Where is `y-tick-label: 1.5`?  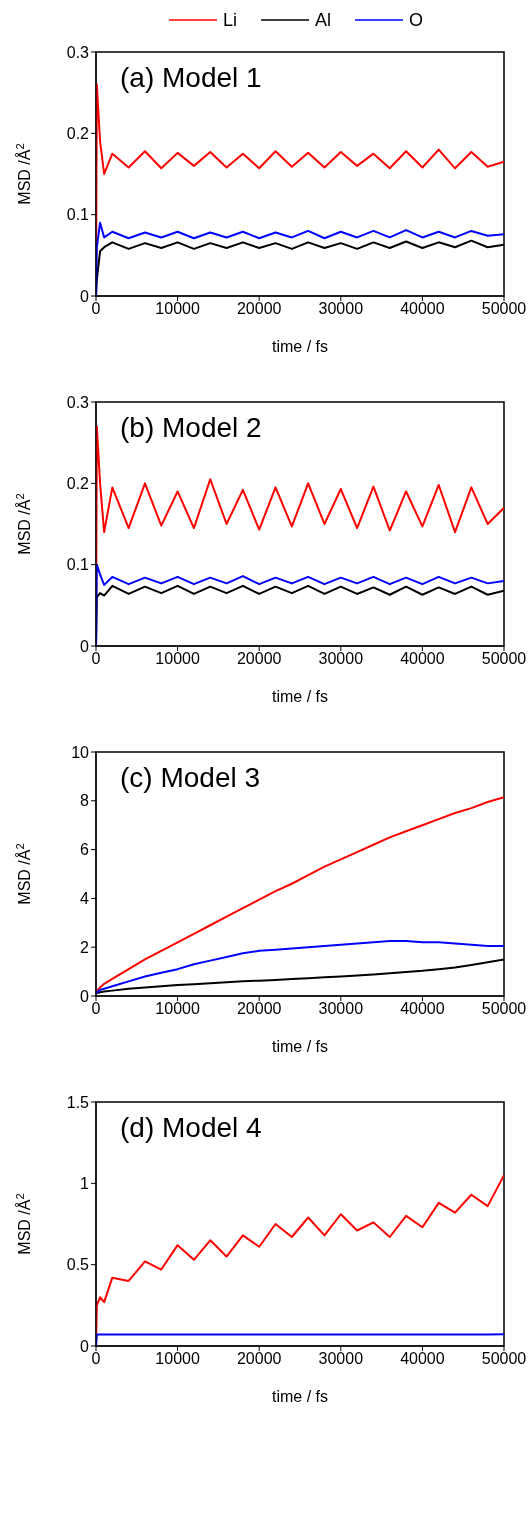 y-tick-label: 1.5 is located at coordinates (78, 1102).